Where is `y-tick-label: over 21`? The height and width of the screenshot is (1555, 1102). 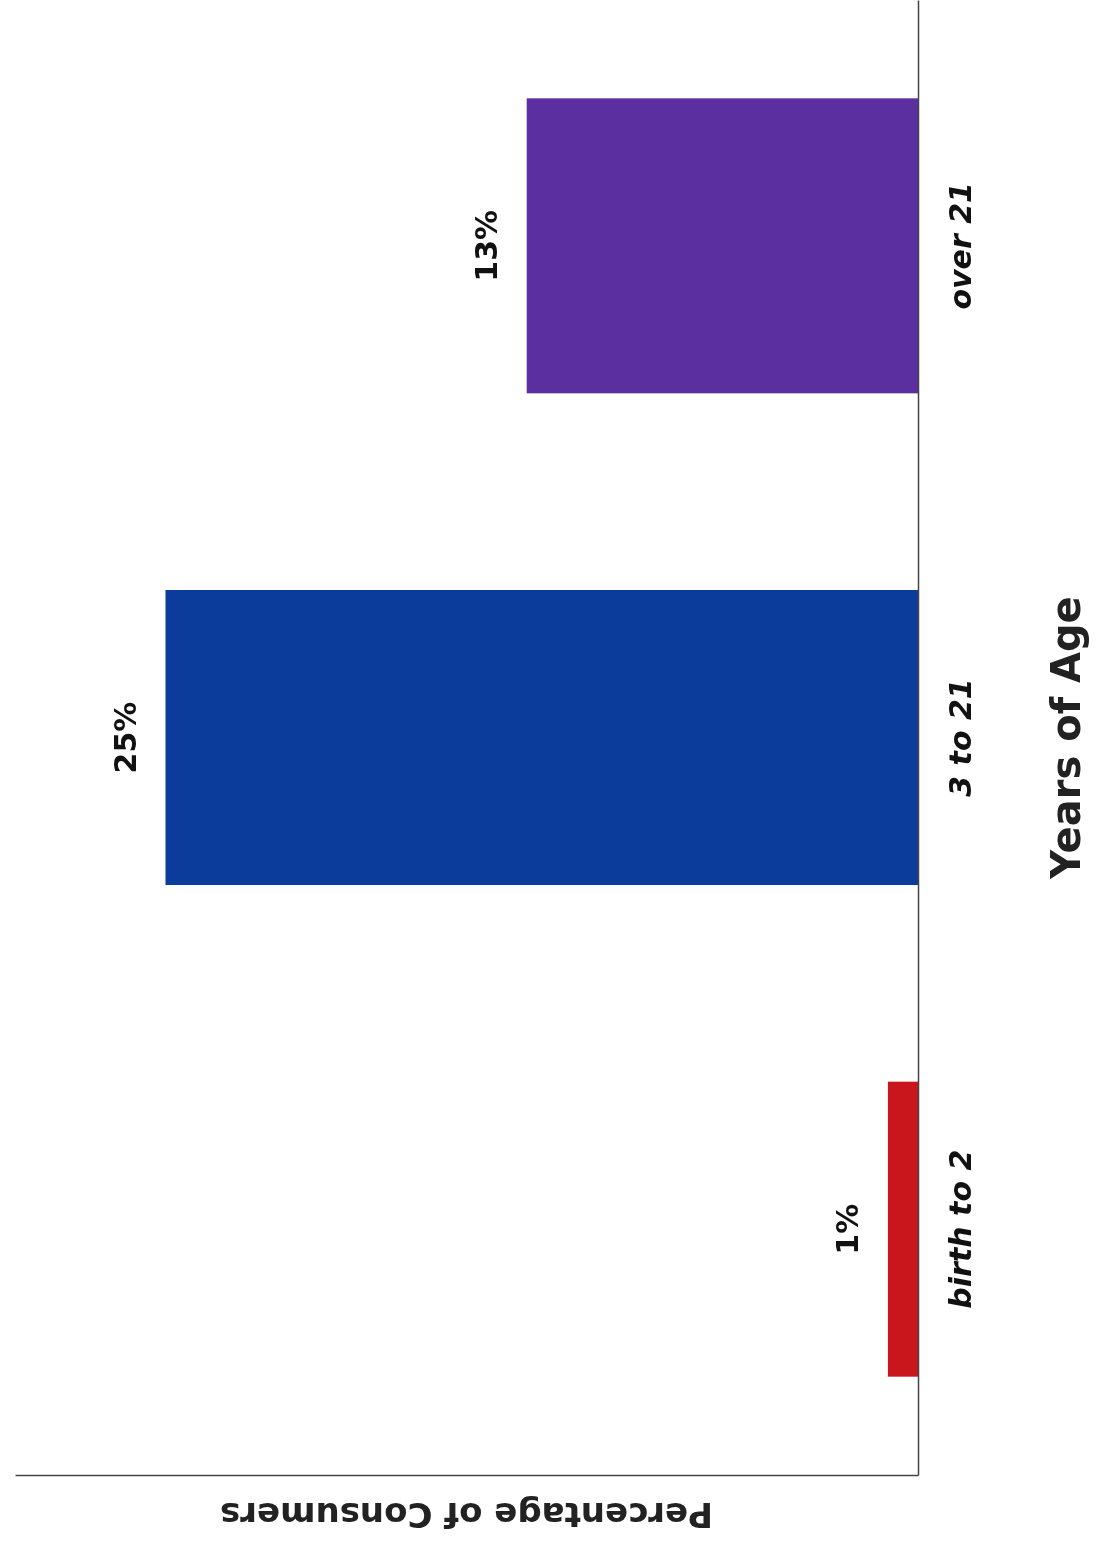 y-tick-label: over 21 is located at coordinates (960, 246).